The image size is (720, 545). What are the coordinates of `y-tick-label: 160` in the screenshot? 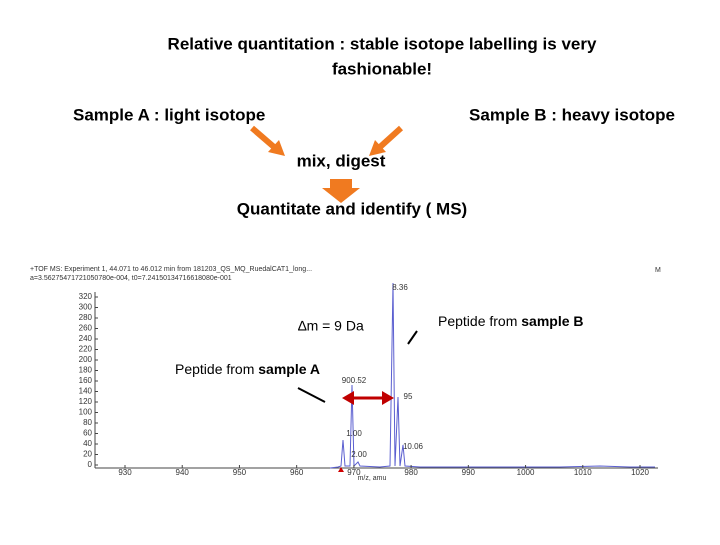 It's located at (86, 380).